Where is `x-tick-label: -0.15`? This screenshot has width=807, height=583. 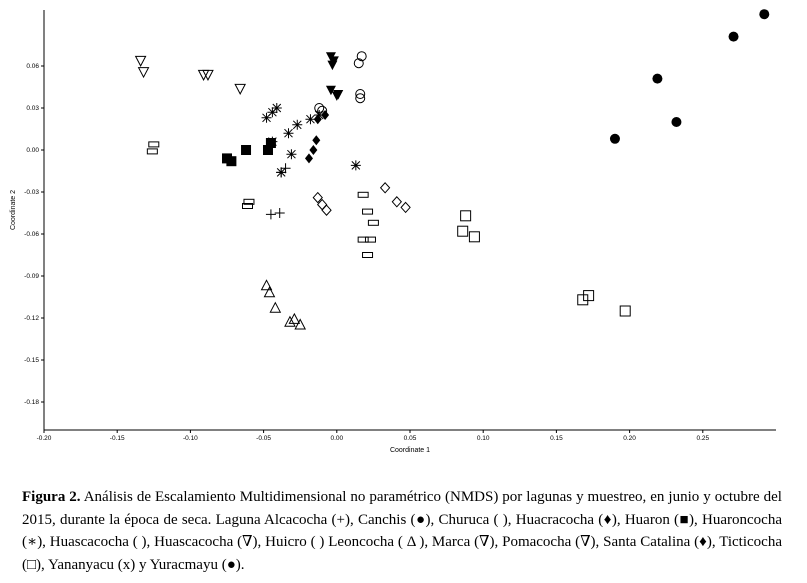
x-tick-label: -0.15 is located at coordinates (117, 438).